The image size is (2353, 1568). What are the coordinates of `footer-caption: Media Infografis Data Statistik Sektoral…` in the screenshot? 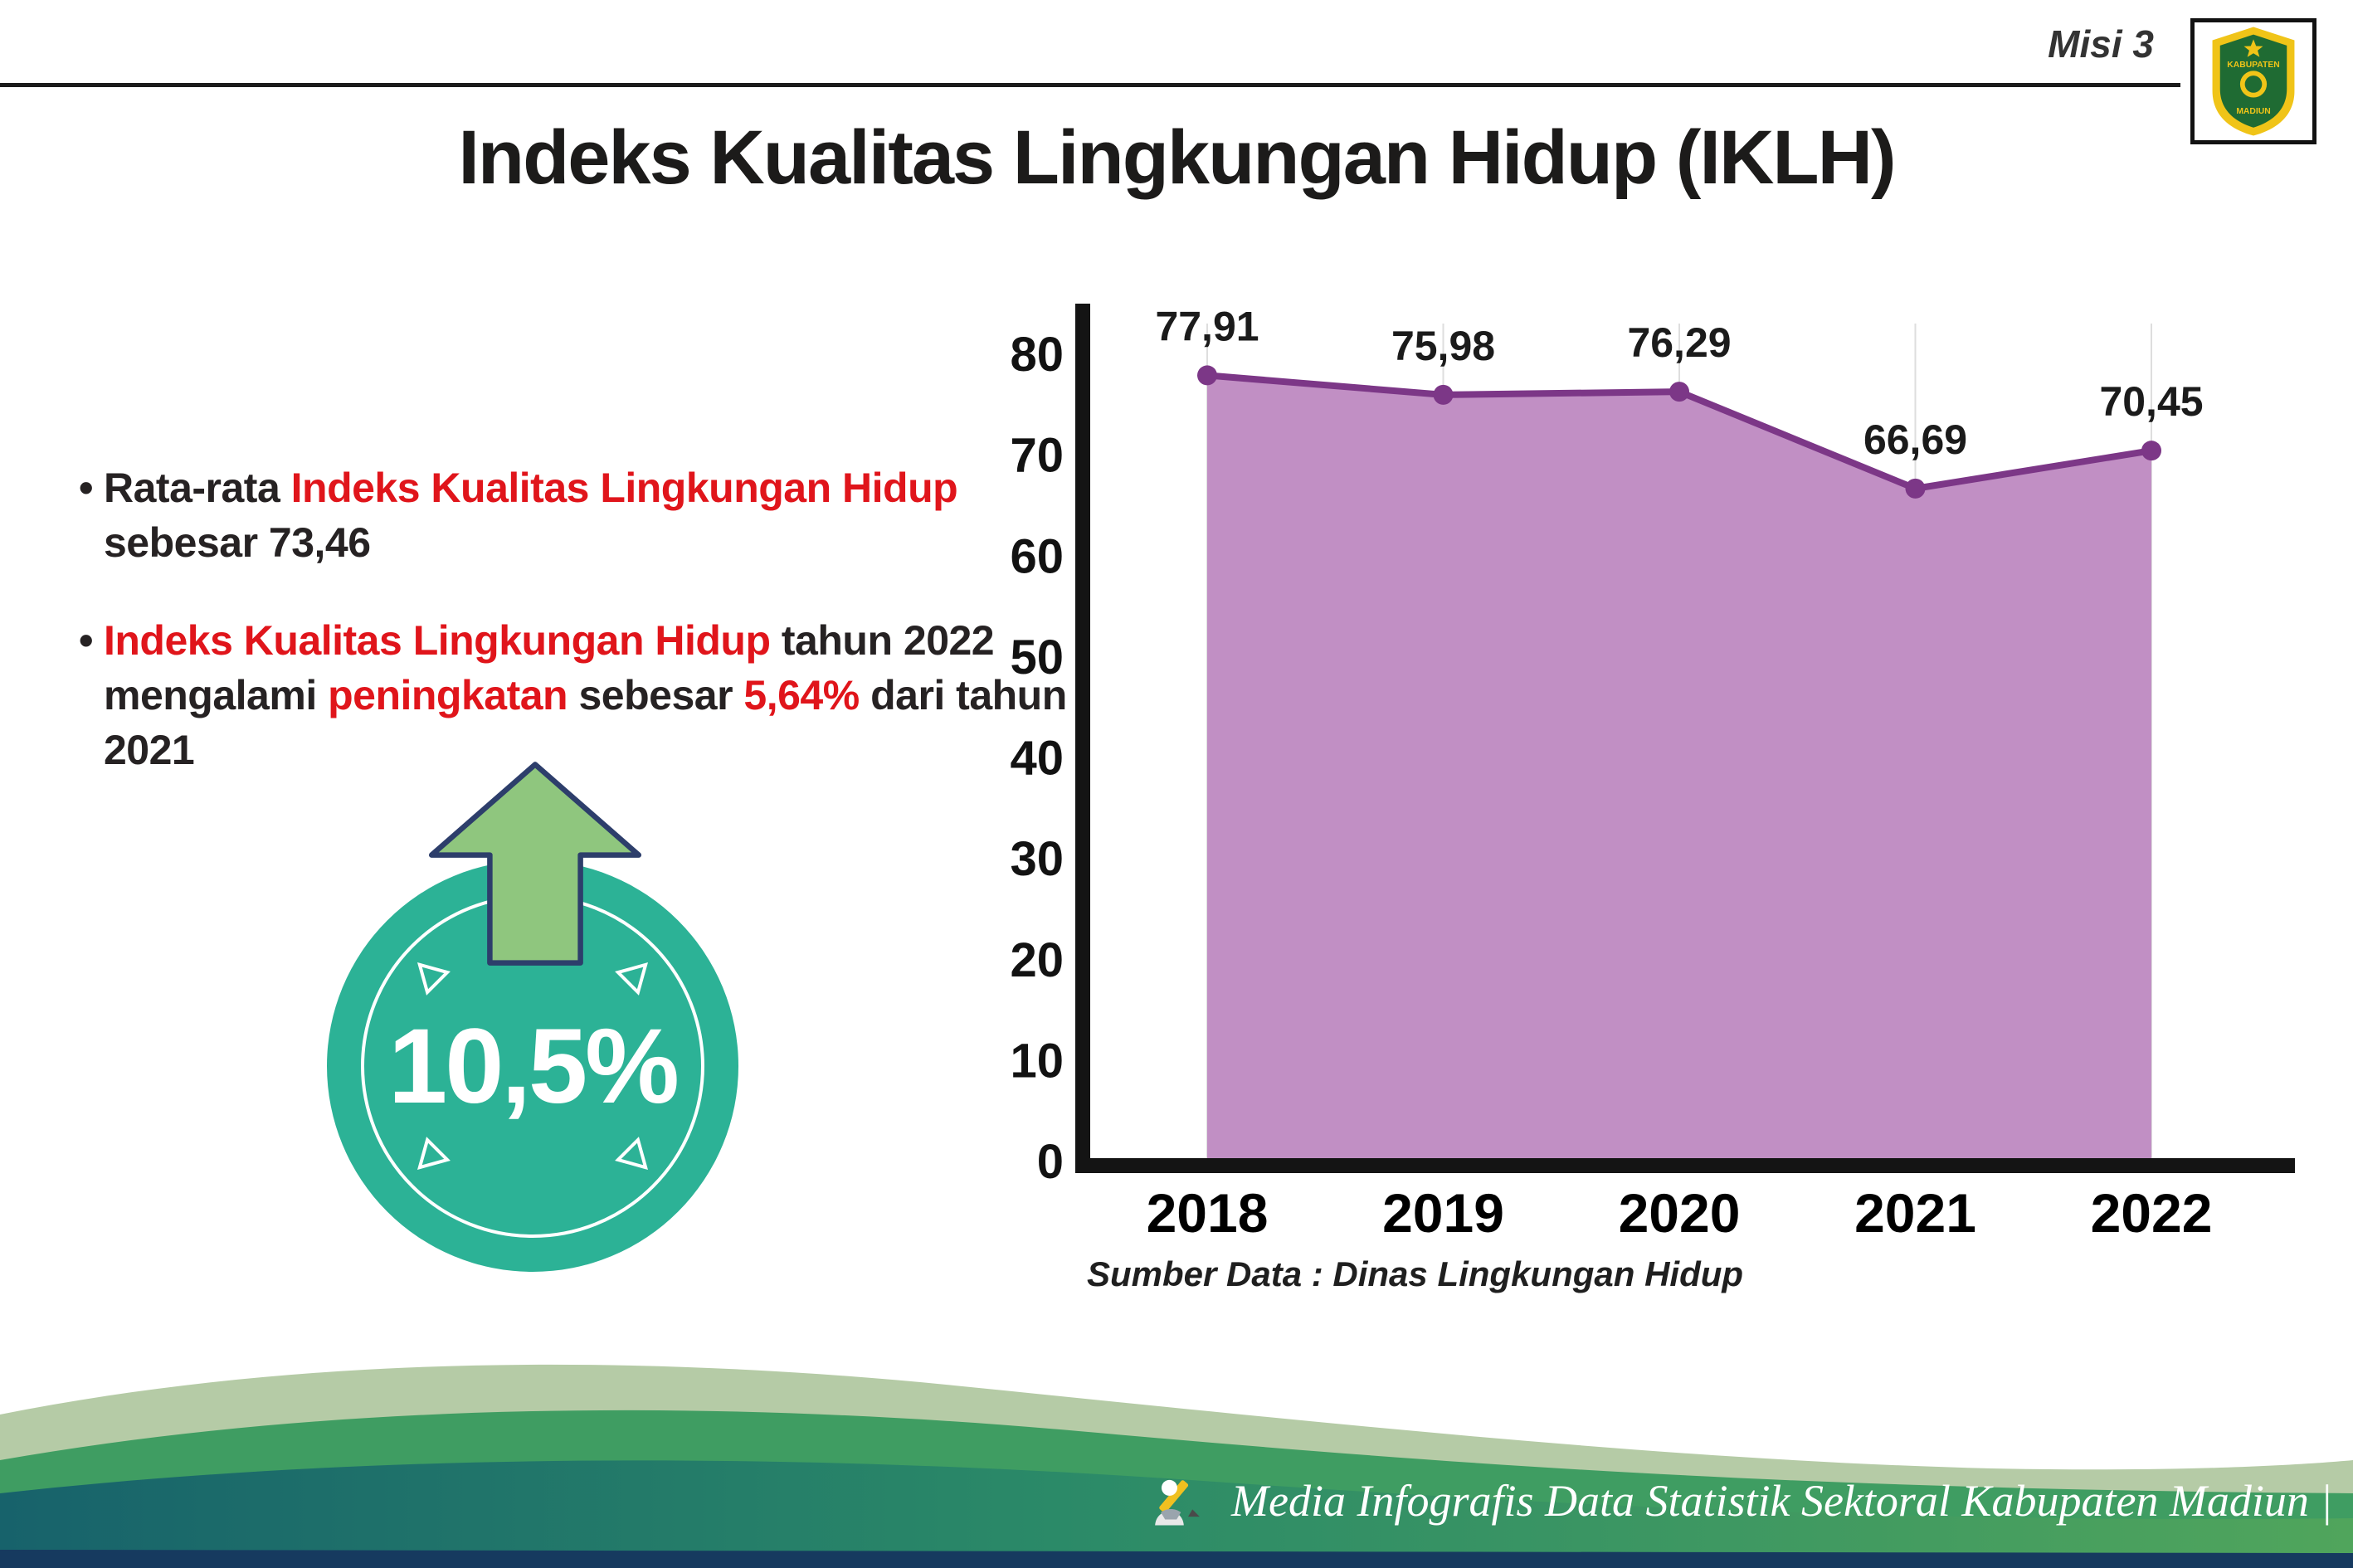 It's located at (1782, 1501).